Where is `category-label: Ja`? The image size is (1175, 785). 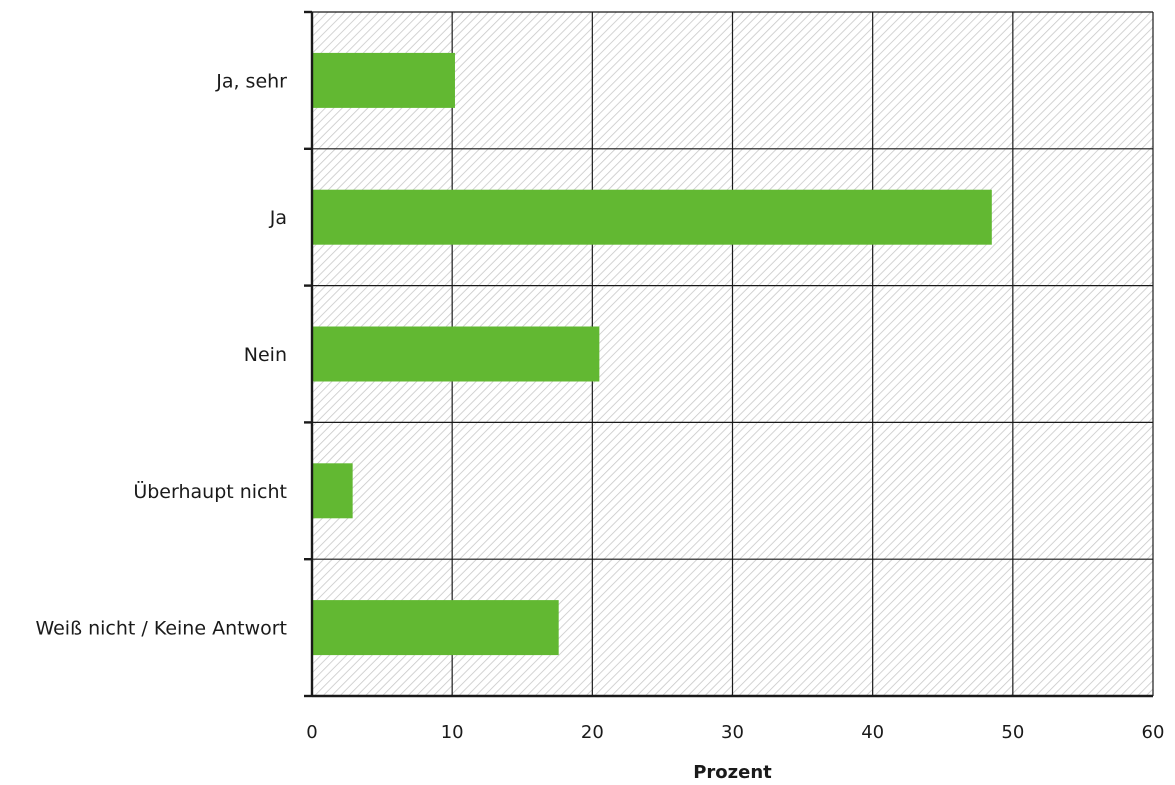 category-label: Ja is located at coordinates (278, 218).